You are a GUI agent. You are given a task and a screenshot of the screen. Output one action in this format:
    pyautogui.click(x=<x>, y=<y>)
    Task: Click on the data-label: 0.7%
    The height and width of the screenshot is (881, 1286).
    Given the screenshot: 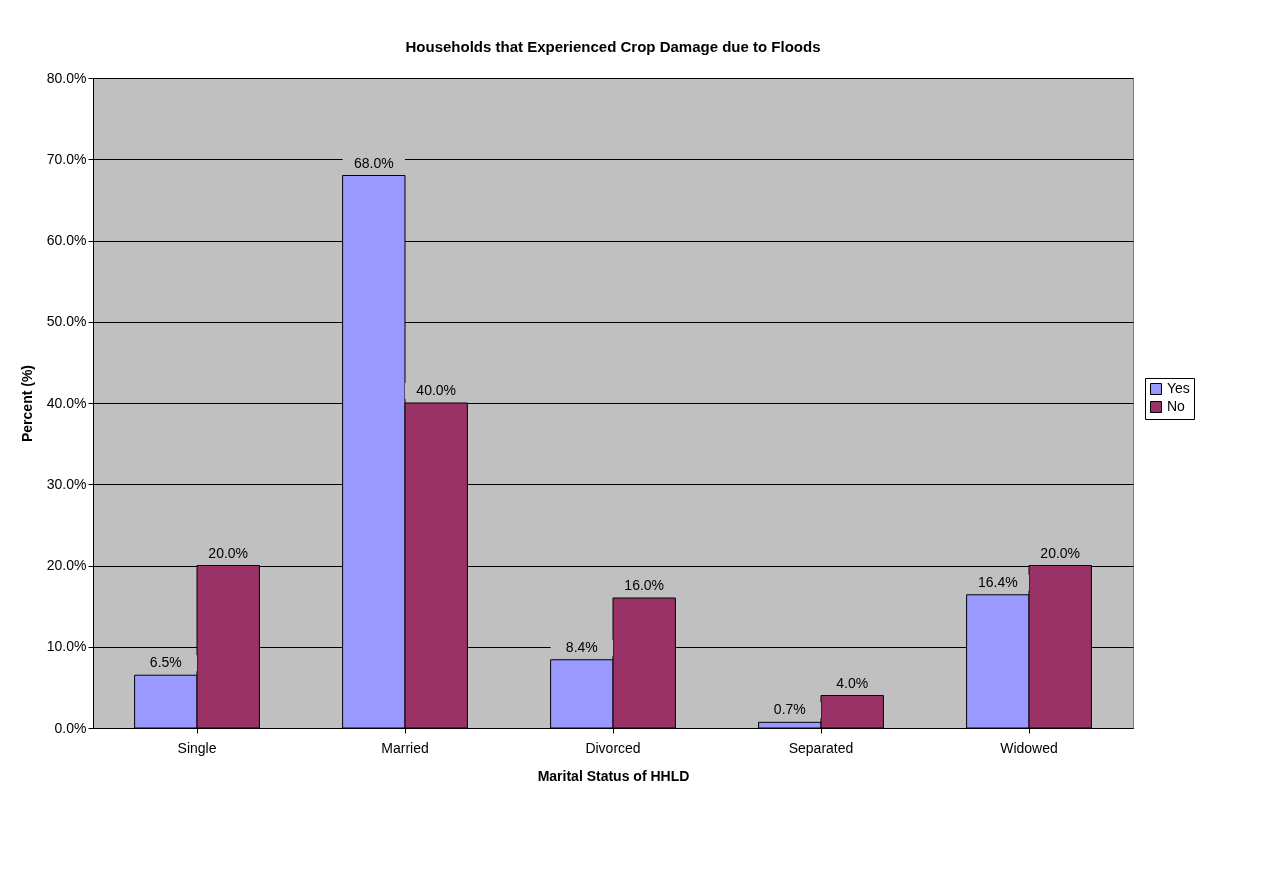 What is the action you would take?
    pyautogui.click(x=789, y=709)
    